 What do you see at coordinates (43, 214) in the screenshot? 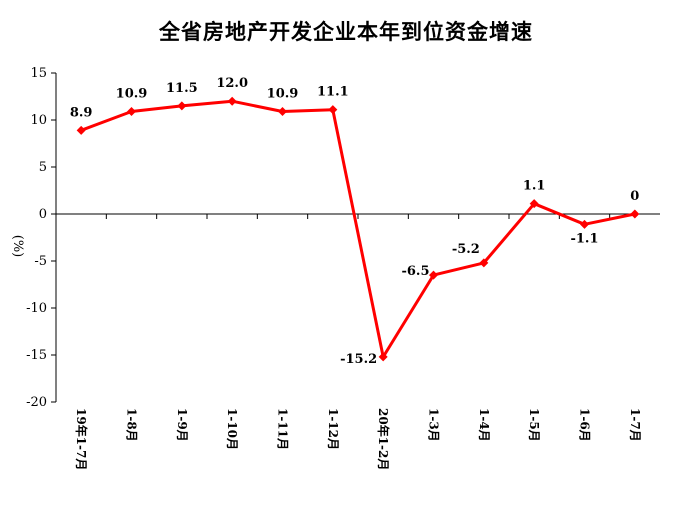
I see `y-tick-label: 0` at bounding box center [43, 214].